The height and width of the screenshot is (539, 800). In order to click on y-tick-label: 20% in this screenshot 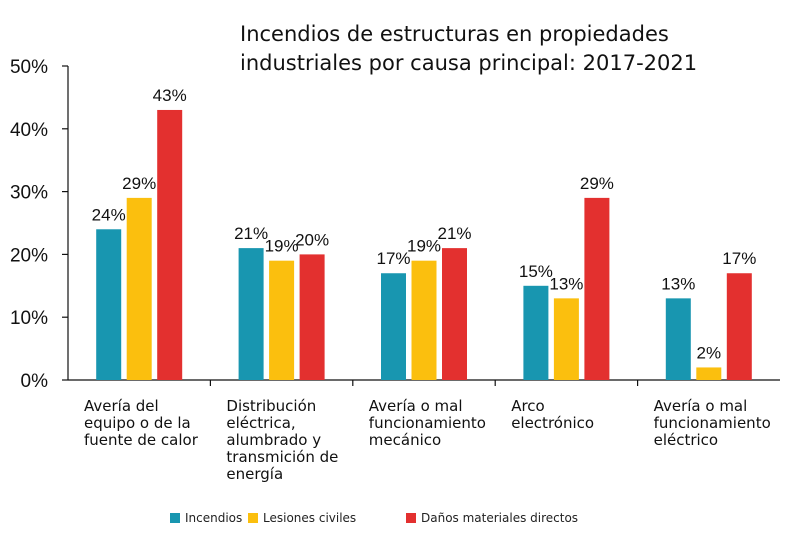, I will do `click(29, 255)`.